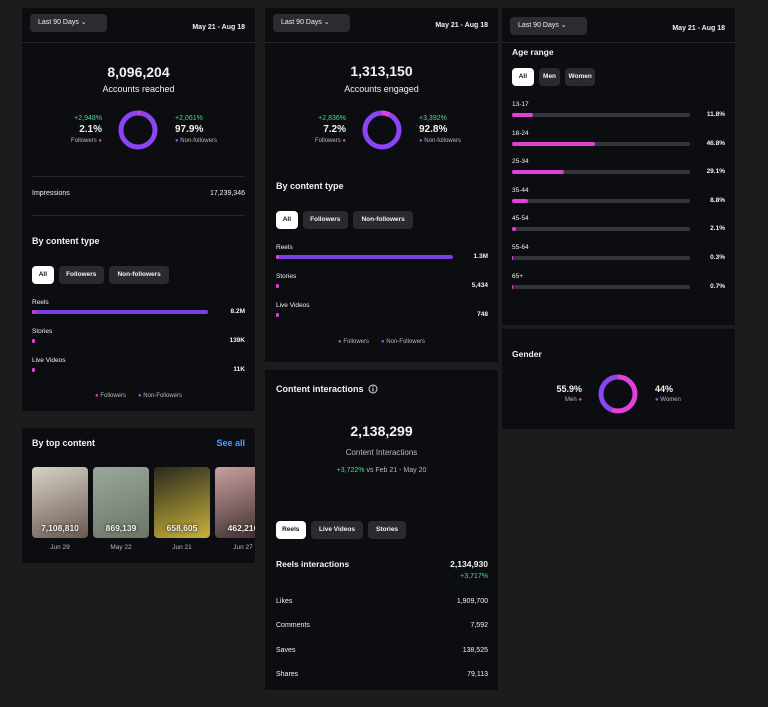 The width and height of the screenshot is (768, 707). Describe the element at coordinates (520, 219) in the screenshot. I see `age-label: 45-54` at that location.